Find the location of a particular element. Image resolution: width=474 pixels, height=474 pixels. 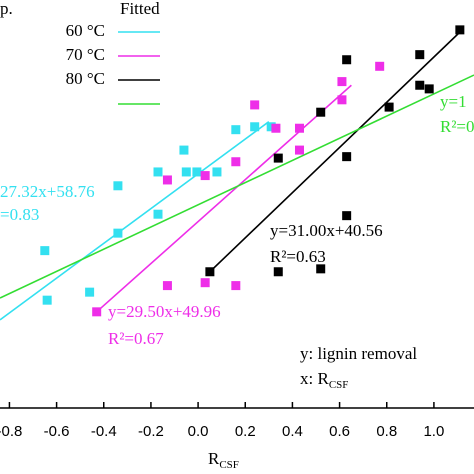

annotation: y=31.00x+40.56 is located at coordinates (326, 230).